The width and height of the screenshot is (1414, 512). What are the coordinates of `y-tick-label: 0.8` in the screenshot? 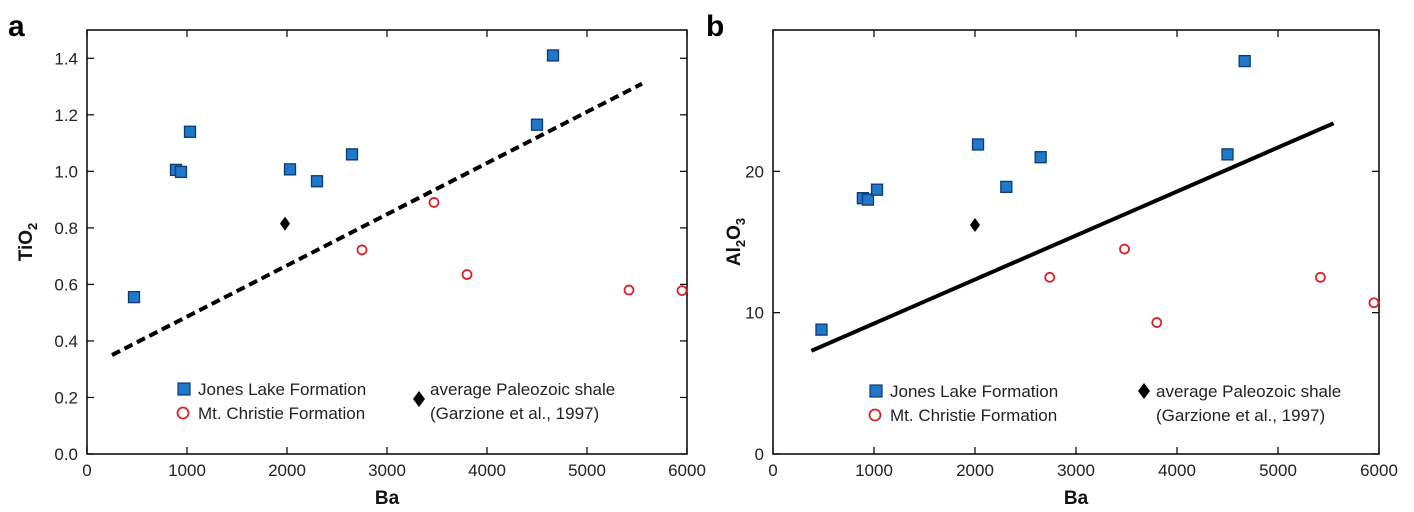 It's located at (66, 228).